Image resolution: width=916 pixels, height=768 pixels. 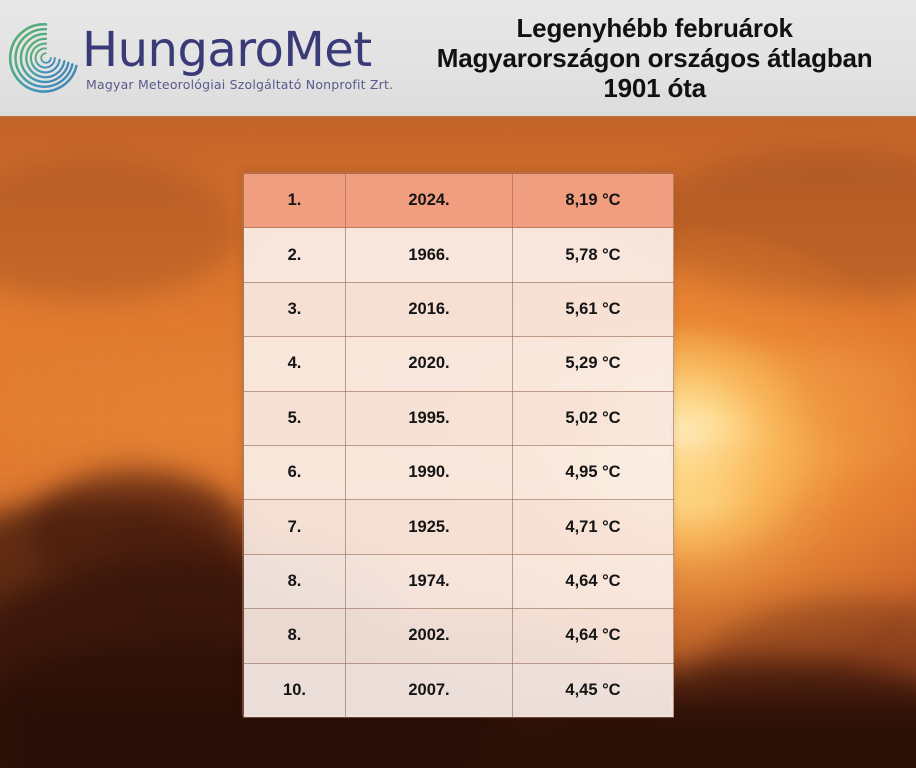 What do you see at coordinates (429, 200) in the screenshot?
I see `cell-year: 2024.` at bounding box center [429, 200].